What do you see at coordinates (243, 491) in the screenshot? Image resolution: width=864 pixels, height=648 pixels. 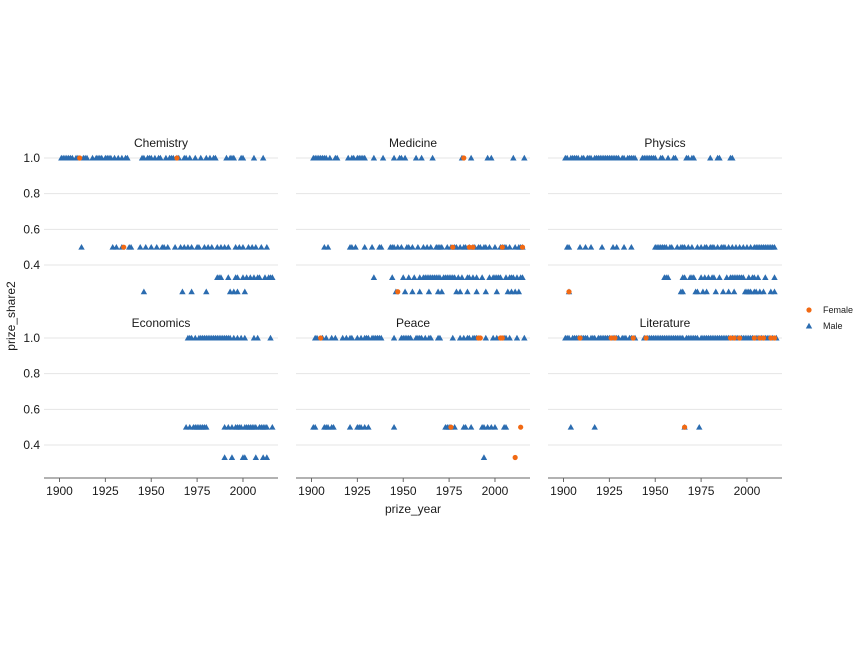 I see `x-tick-label: 2000` at bounding box center [243, 491].